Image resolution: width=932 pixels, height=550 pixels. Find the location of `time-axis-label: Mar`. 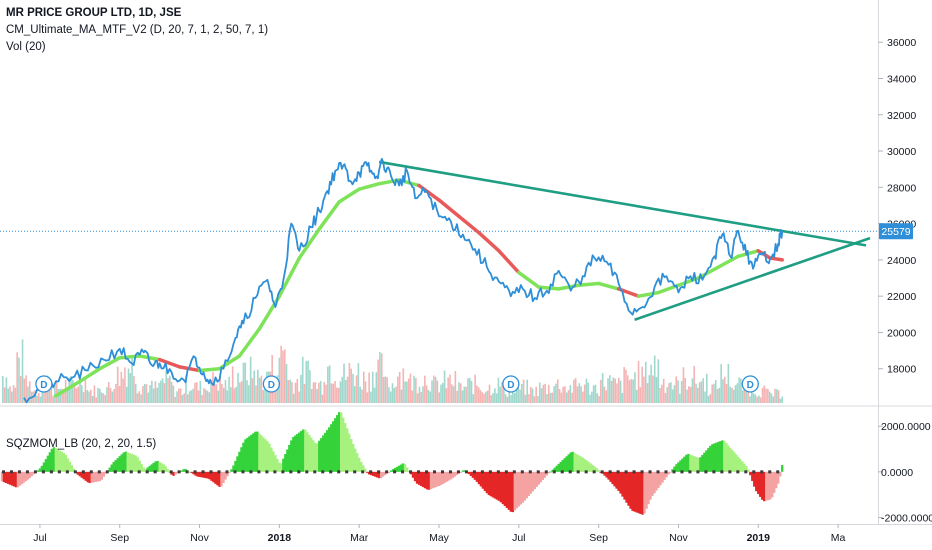

time-axis-label: Mar is located at coordinates (359, 538).